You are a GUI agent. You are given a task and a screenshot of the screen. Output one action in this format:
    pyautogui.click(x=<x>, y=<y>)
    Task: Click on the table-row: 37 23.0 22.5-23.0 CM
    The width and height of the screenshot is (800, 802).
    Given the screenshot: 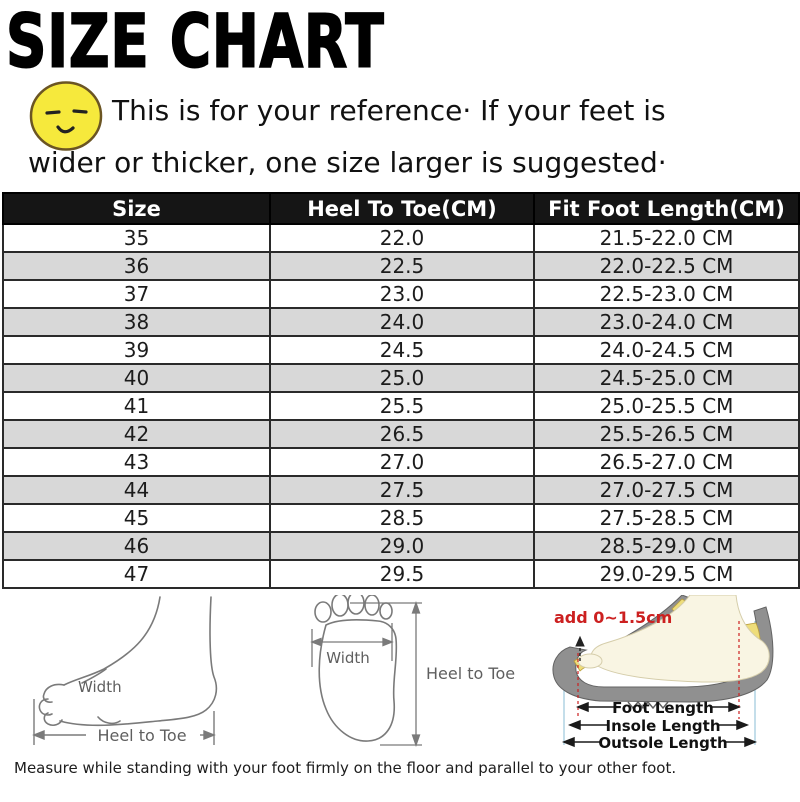 What is the action you would take?
    pyautogui.click(x=401, y=294)
    